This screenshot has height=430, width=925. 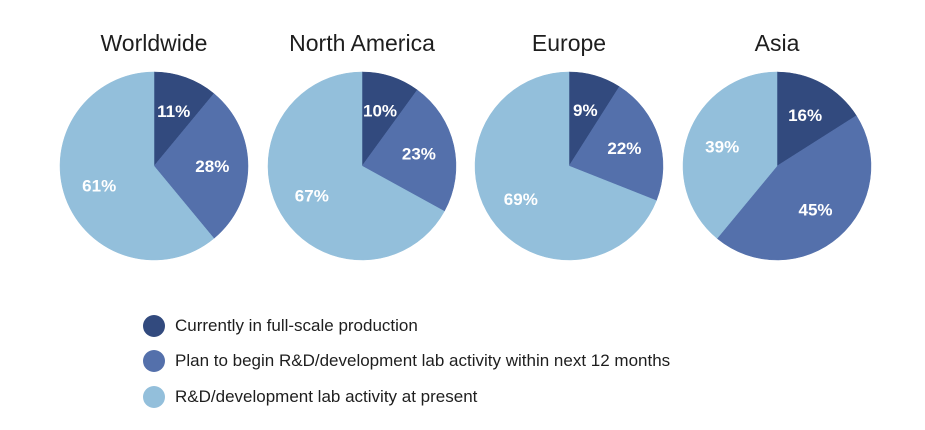 I want to click on pie-label-asia-rnd: 39%, so click(x=722, y=146).